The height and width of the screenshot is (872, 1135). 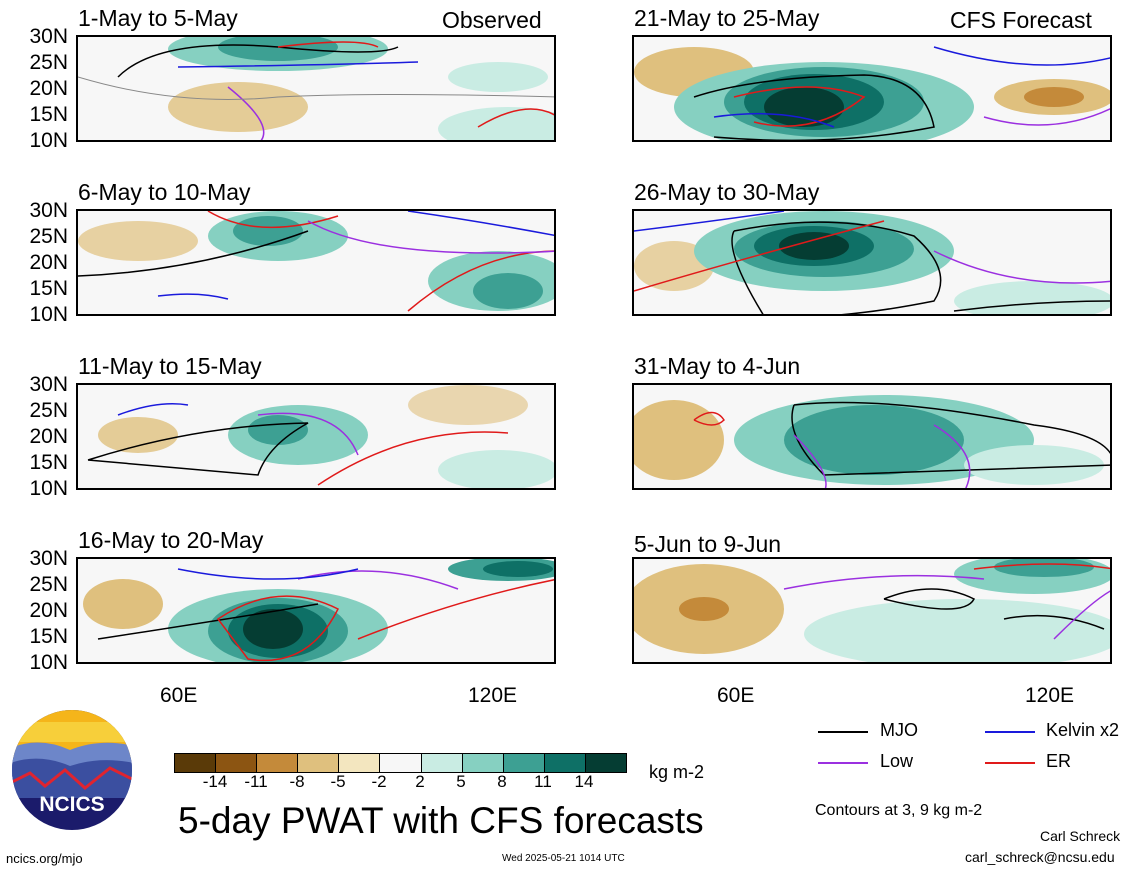 I want to click on panel-title-8: 5-Jun to 9-Jun, so click(x=708, y=544).